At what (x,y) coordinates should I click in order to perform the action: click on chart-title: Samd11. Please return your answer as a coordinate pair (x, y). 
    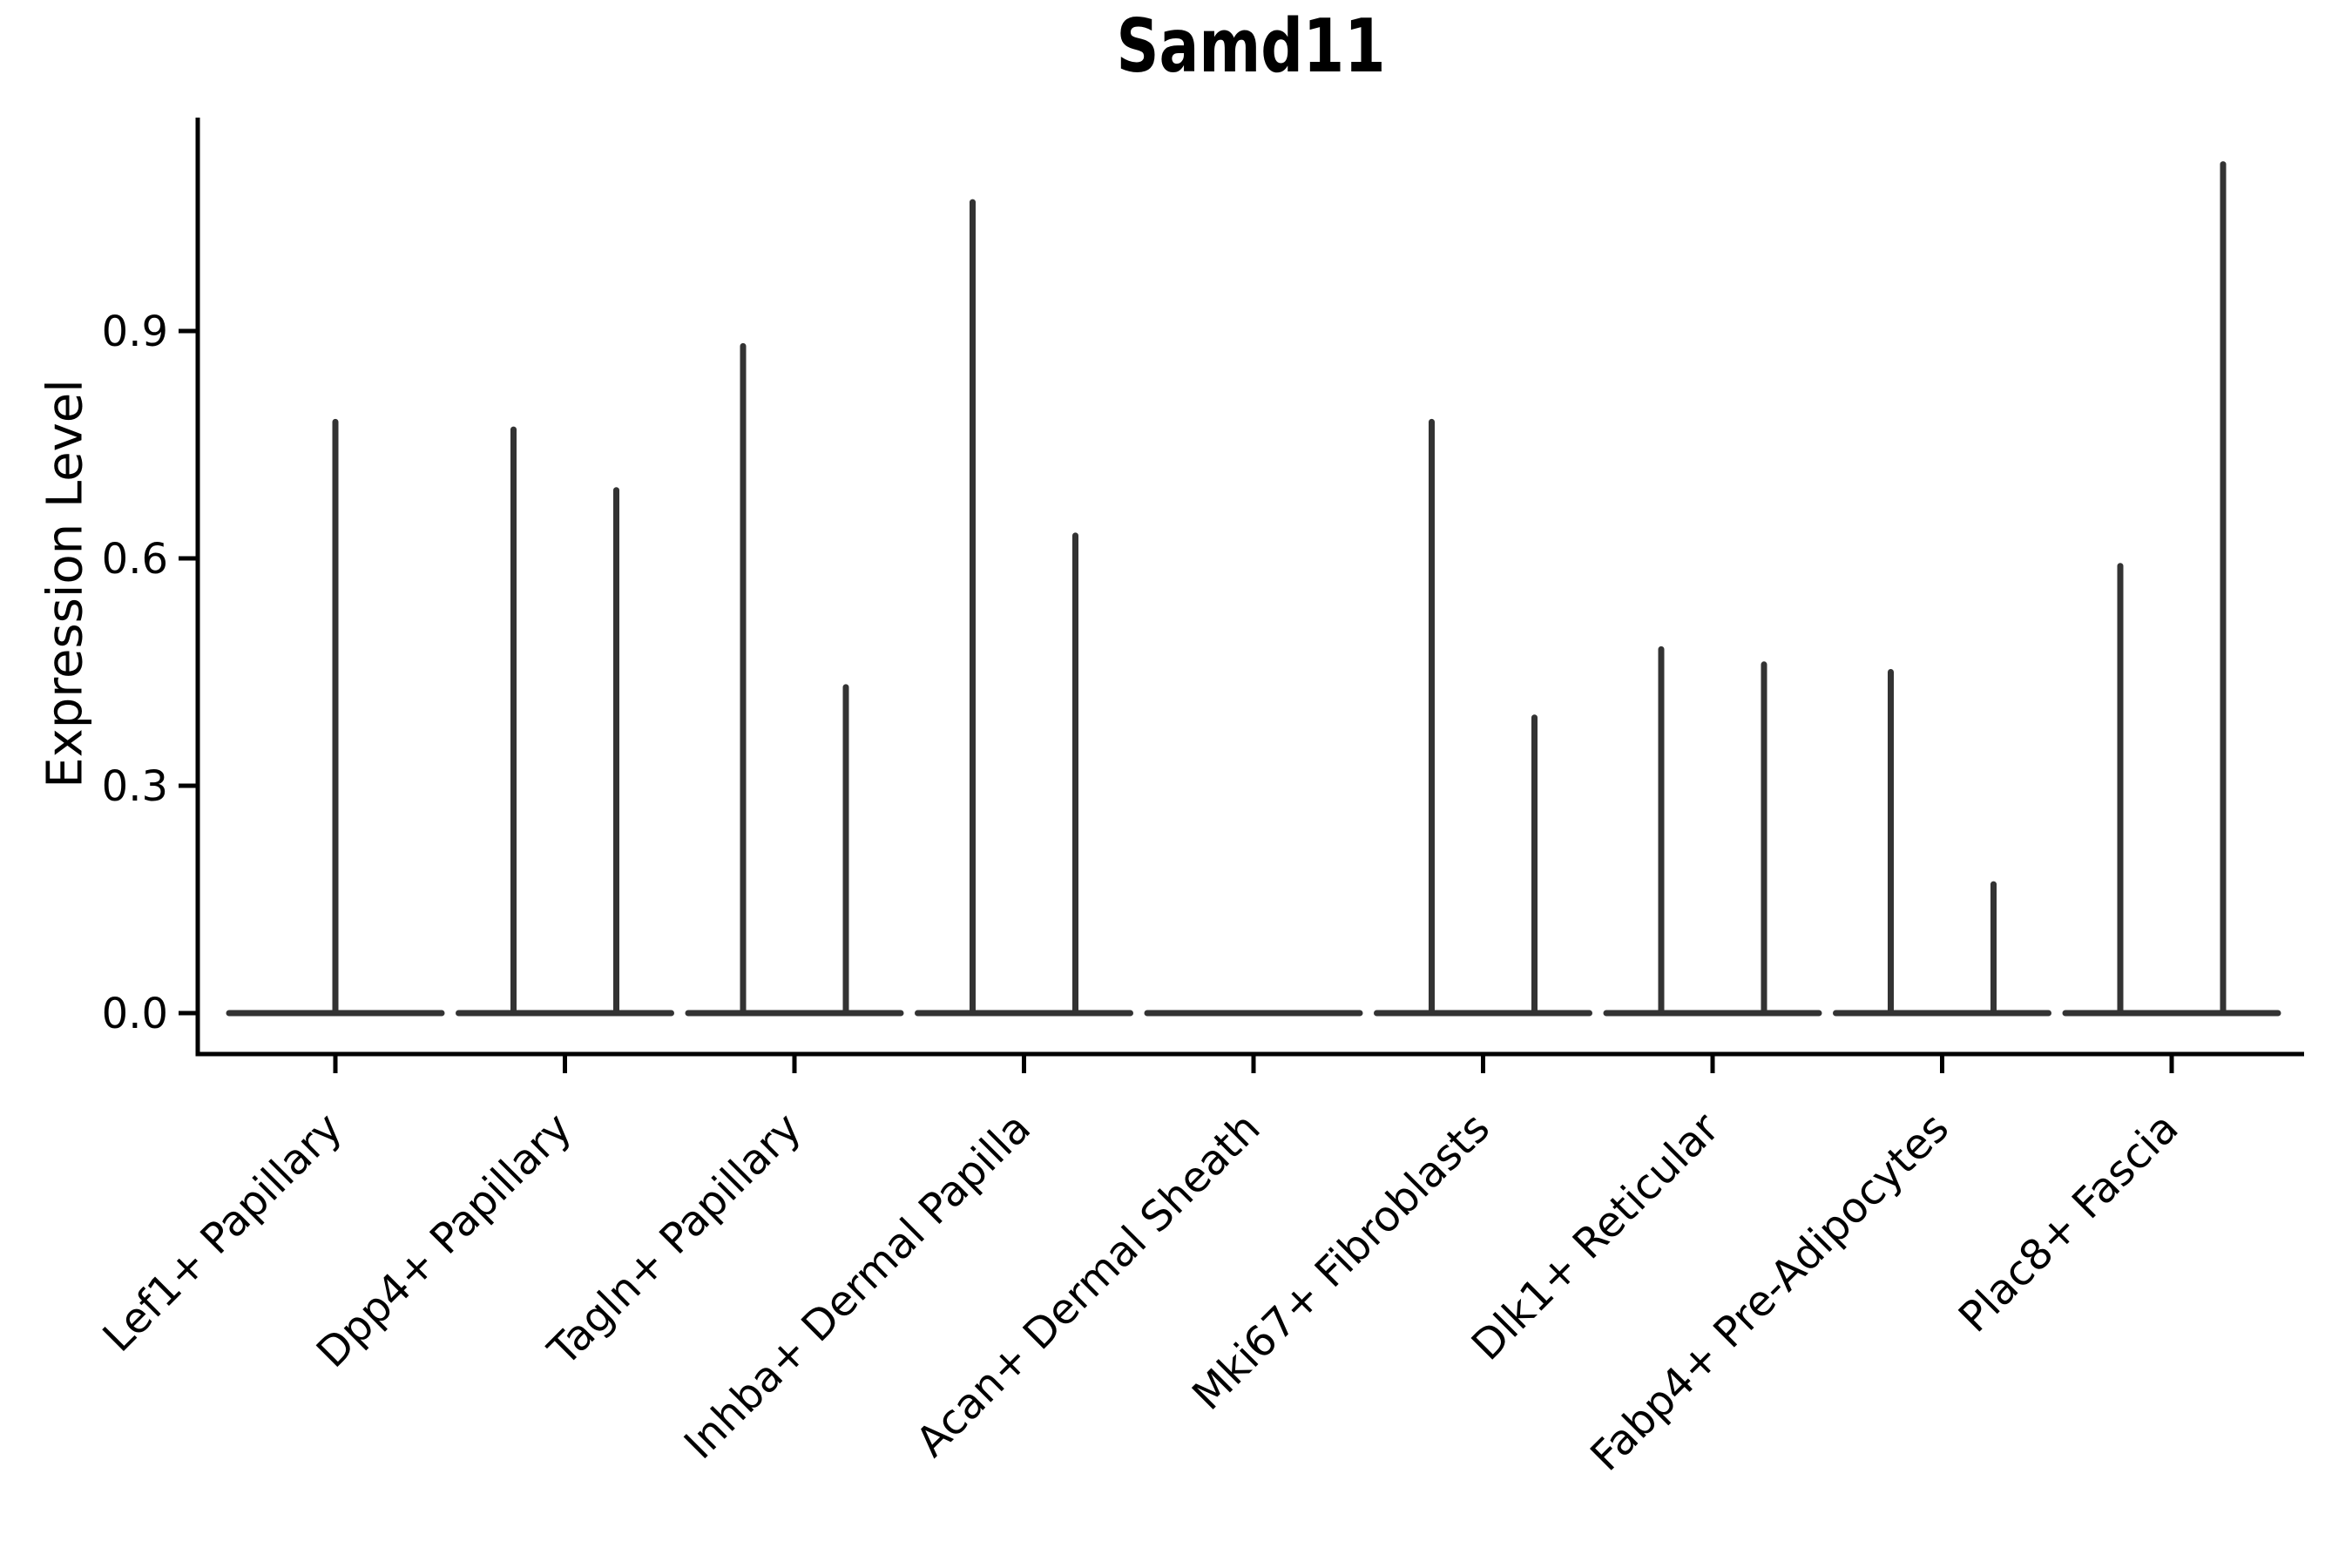
    Looking at the image, I should click on (1251, 46).